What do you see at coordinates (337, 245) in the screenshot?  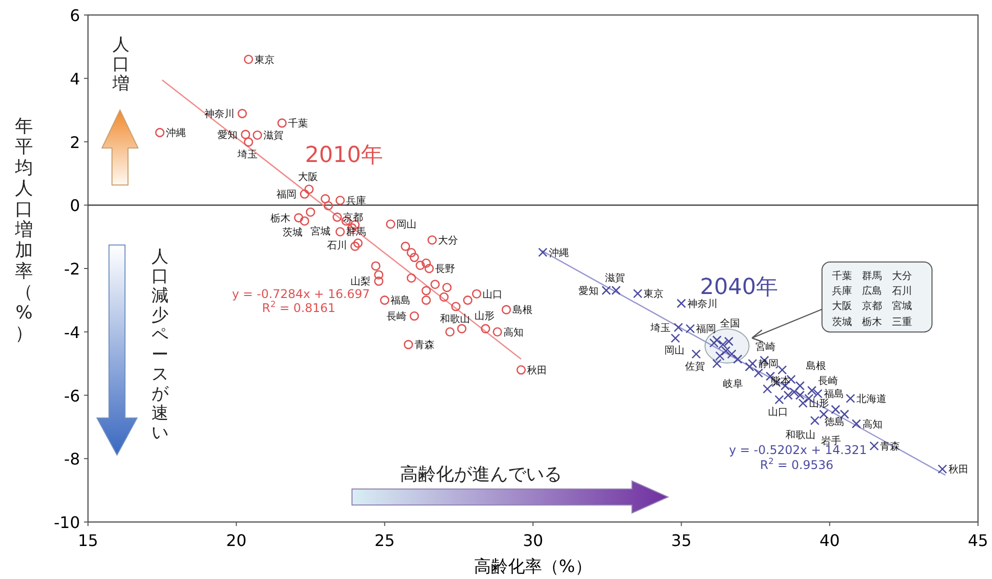 I see `annotation: 石川` at bounding box center [337, 245].